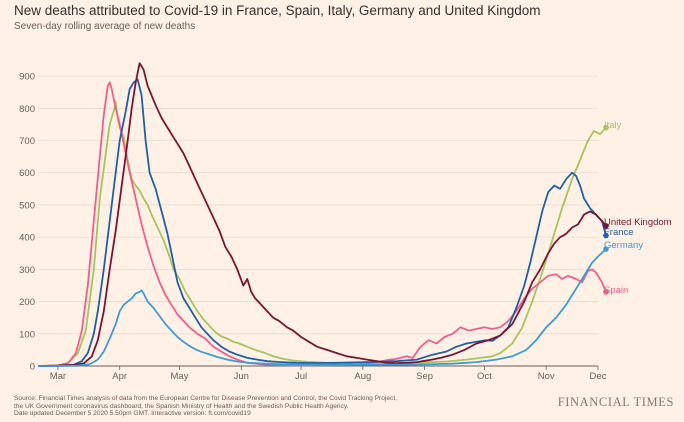 The width and height of the screenshot is (684, 422). I want to click on x-tick-label-Apr: Apr, so click(119, 376).